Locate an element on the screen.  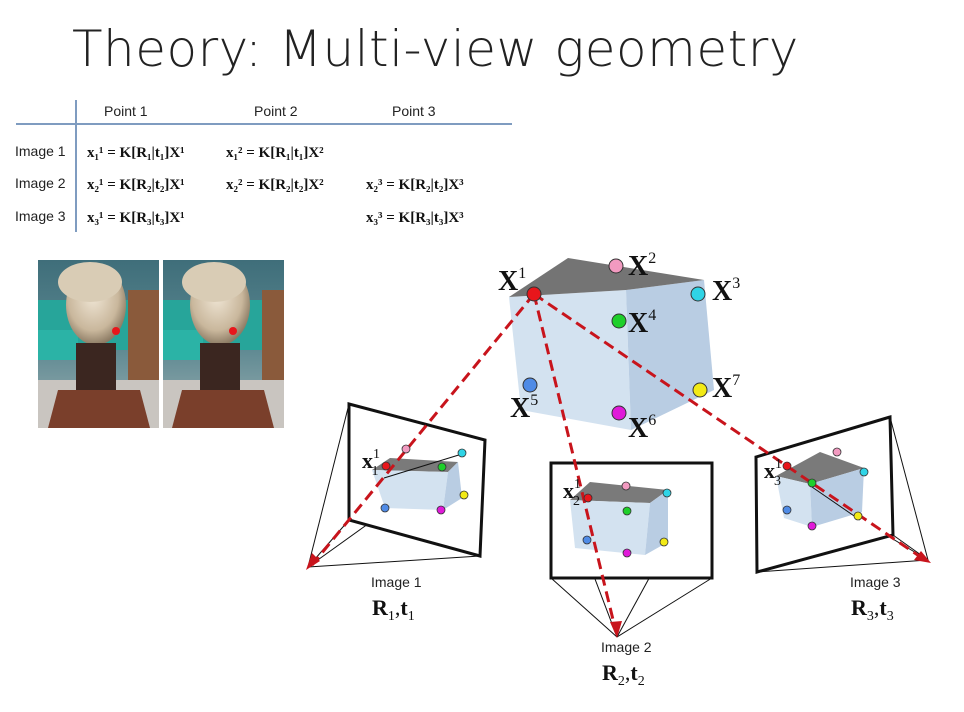
label-x7: X7 is located at coordinates (726, 388).